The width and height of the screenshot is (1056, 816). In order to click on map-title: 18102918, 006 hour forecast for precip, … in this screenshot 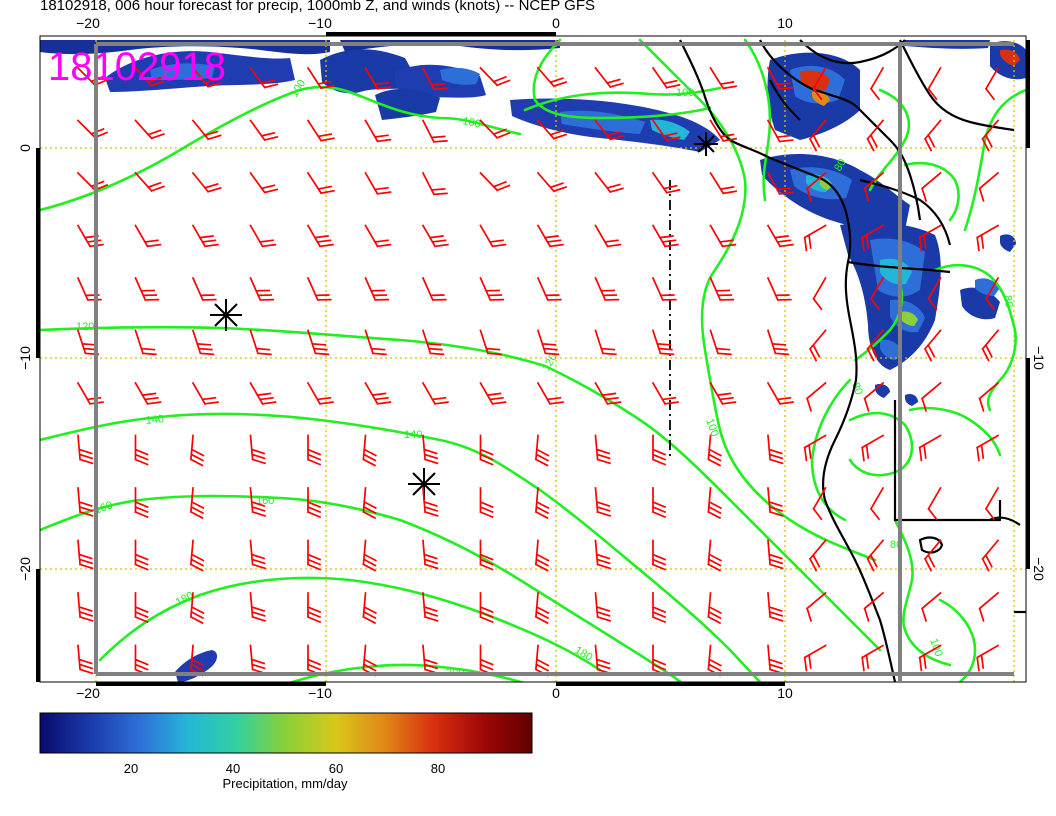, I will do `click(317, 7)`.